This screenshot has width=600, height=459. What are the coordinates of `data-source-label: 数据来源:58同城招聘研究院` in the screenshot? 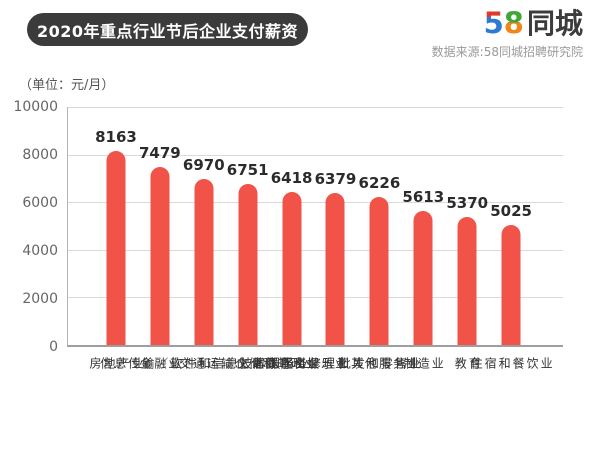 It's located at (507, 52).